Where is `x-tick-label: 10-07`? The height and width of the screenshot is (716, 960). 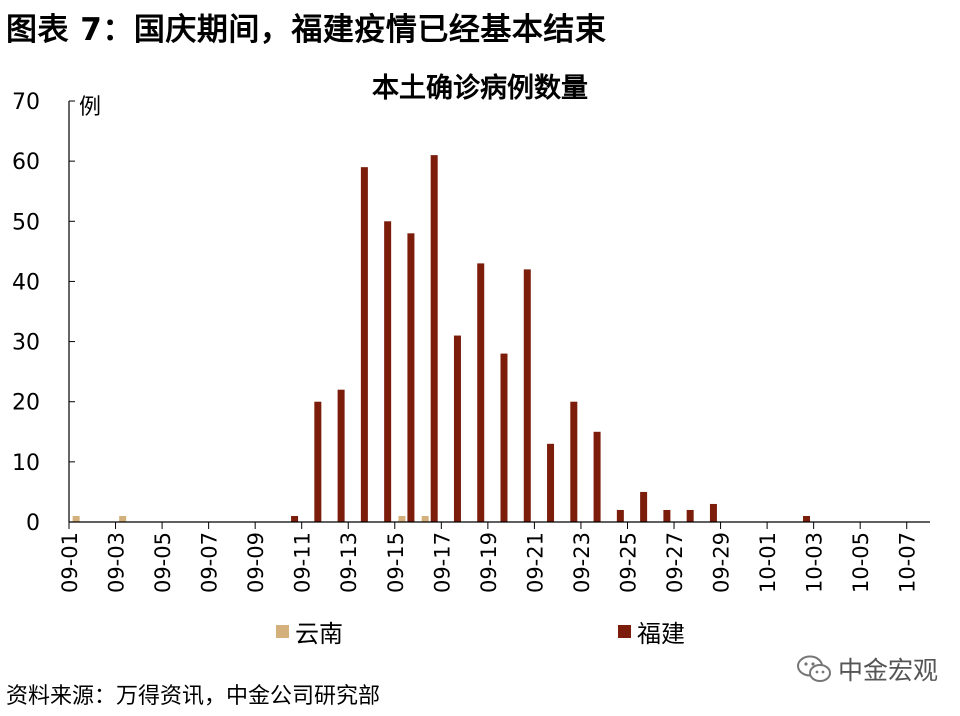
x-tick-label: 10-07 is located at coordinates (908, 562).